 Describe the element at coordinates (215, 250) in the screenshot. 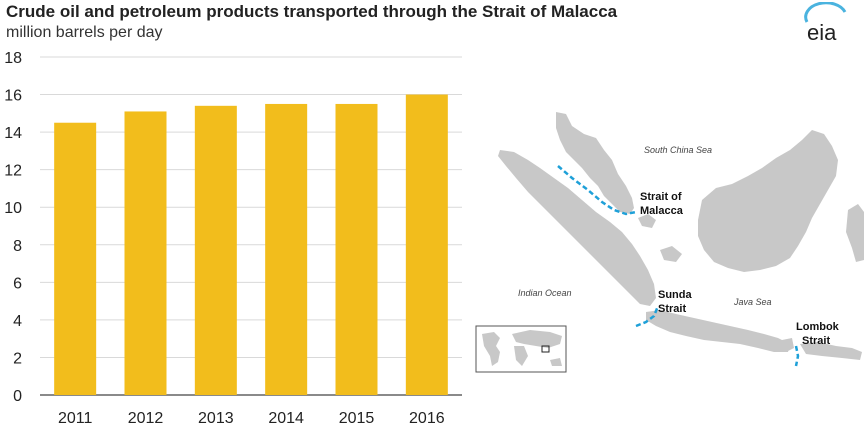

I see `bar-2013` at that location.